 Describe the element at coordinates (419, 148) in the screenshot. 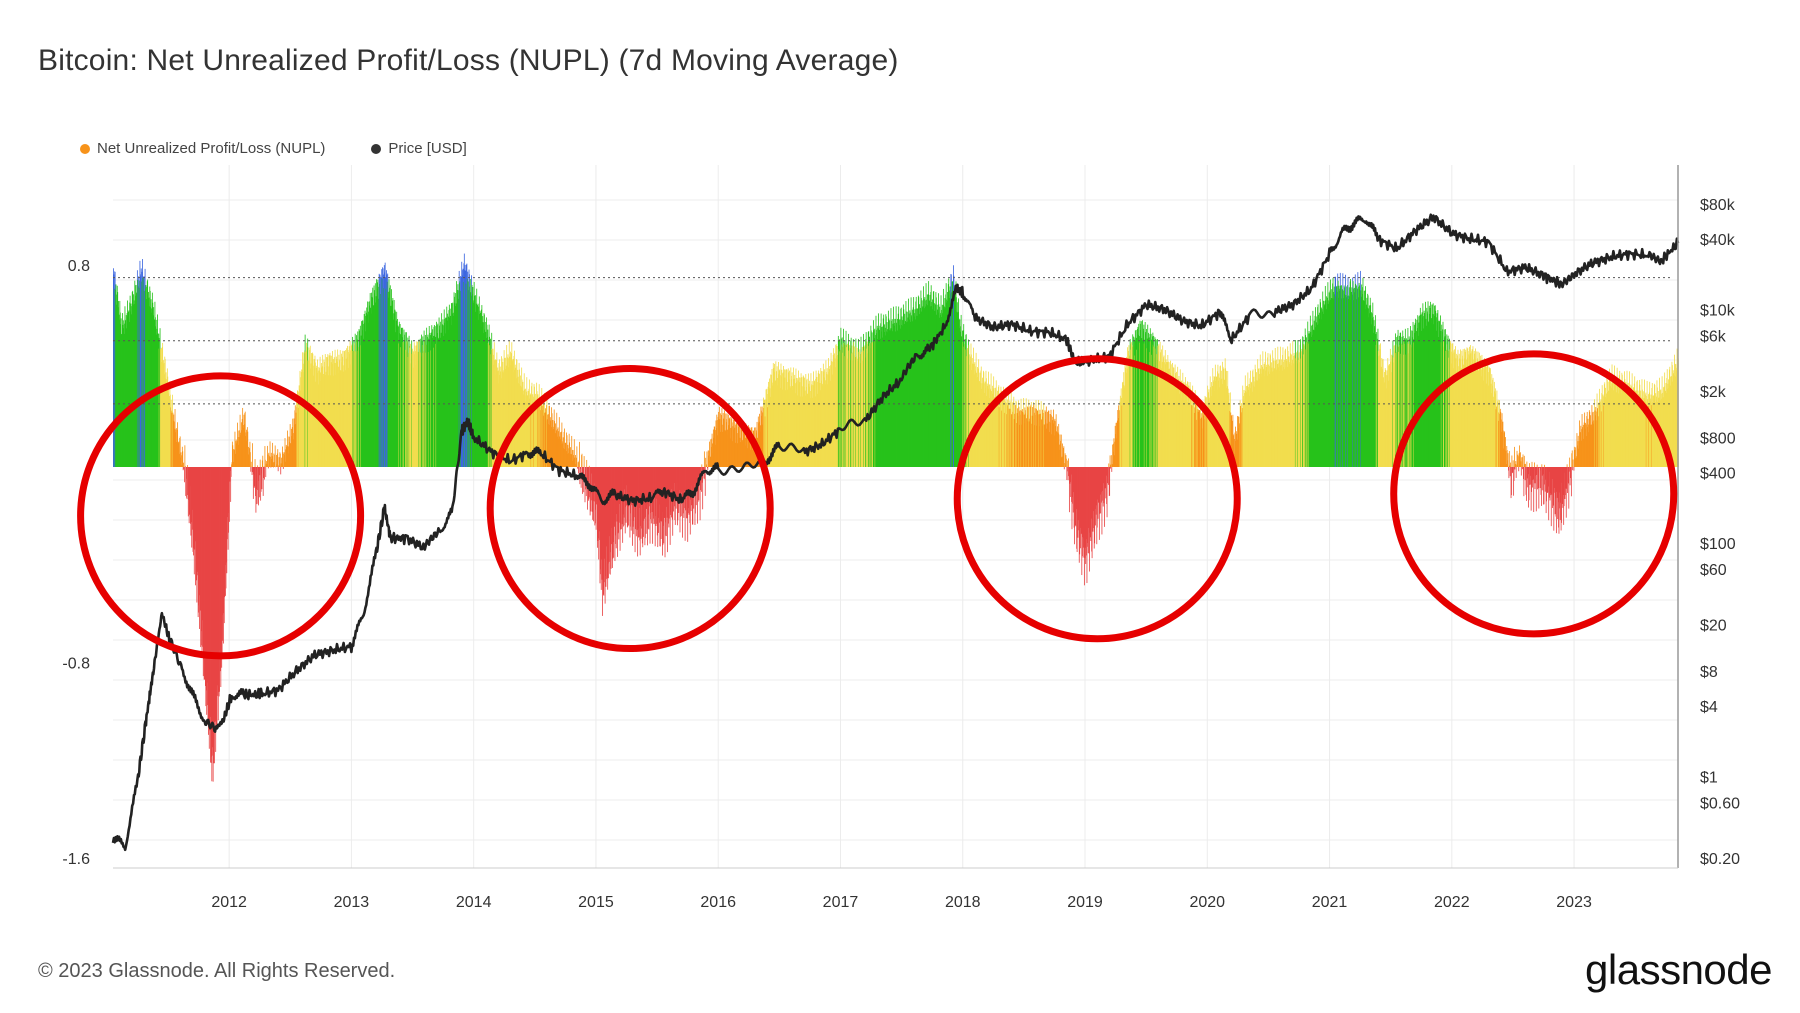

I see `legend-item-price: Price [USD]` at that location.